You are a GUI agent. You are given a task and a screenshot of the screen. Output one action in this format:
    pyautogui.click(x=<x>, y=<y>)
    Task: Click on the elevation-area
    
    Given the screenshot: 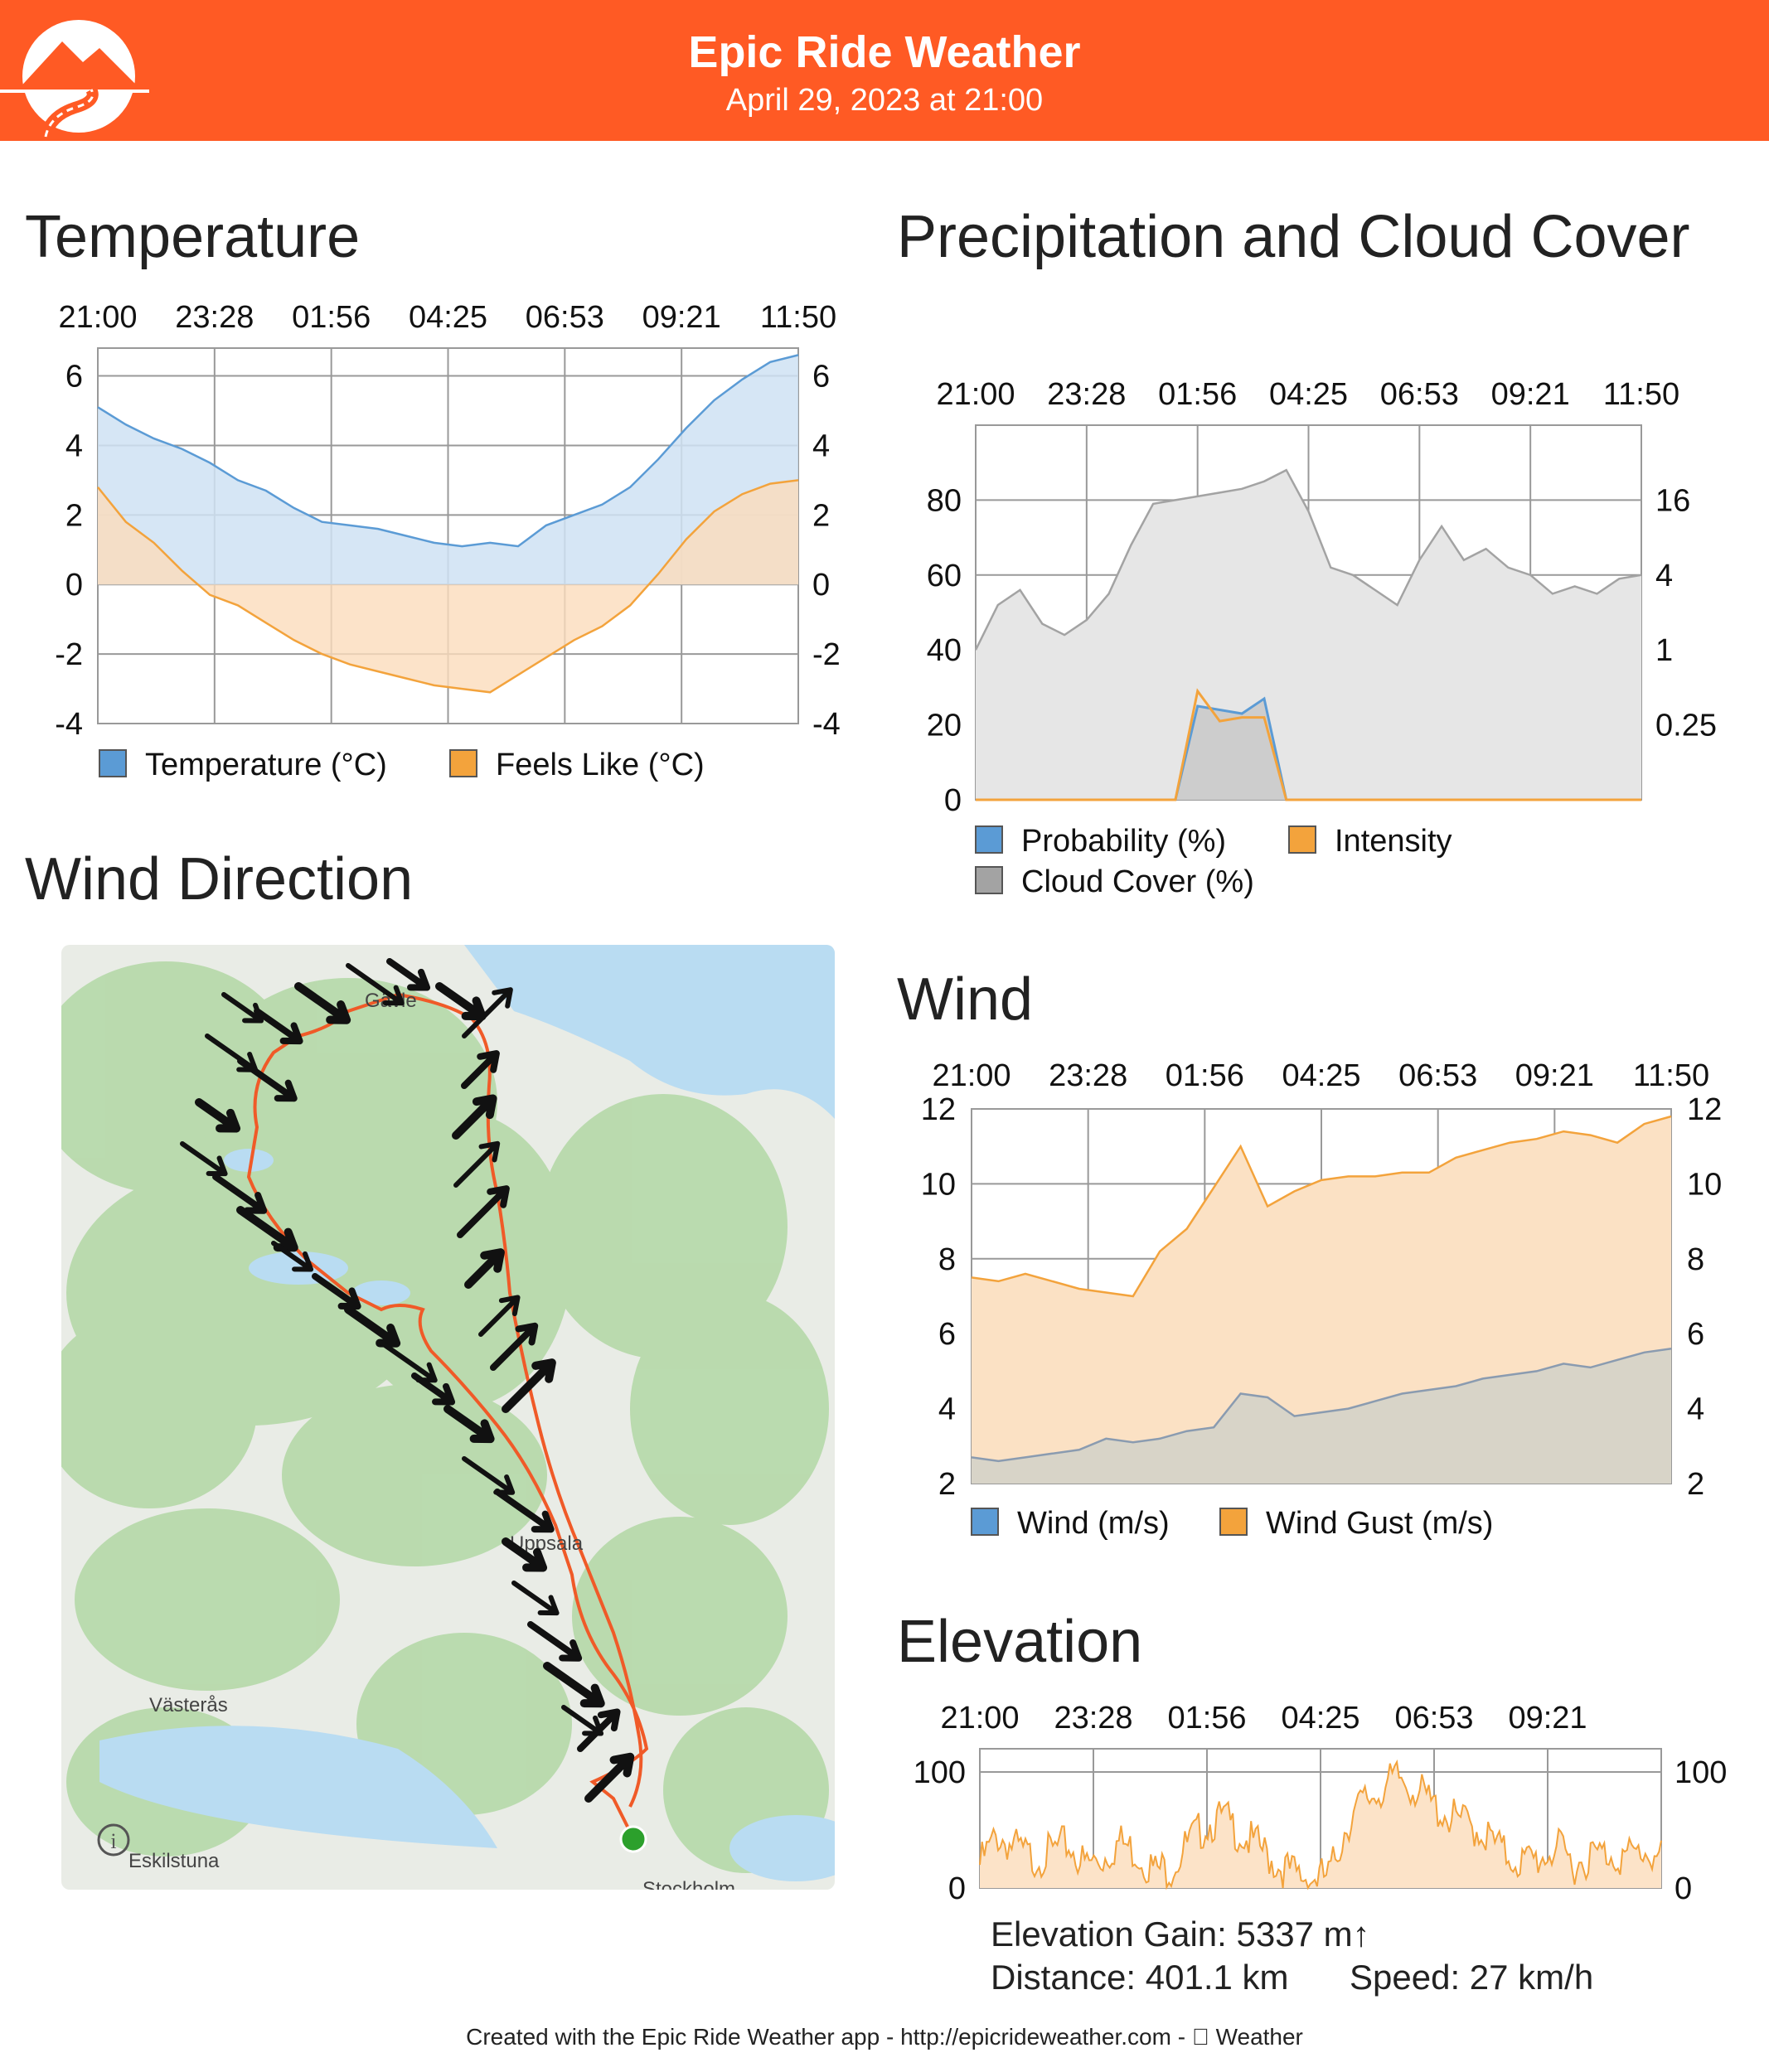 What is the action you would take?
    pyautogui.click(x=1320, y=1825)
    